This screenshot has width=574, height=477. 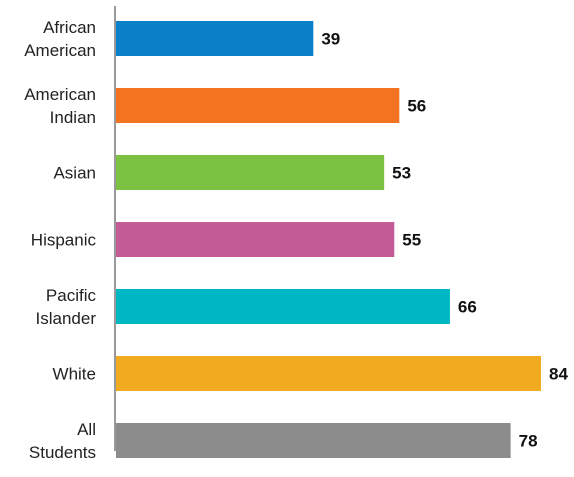 I want to click on bar-american-indian, so click(x=258, y=105).